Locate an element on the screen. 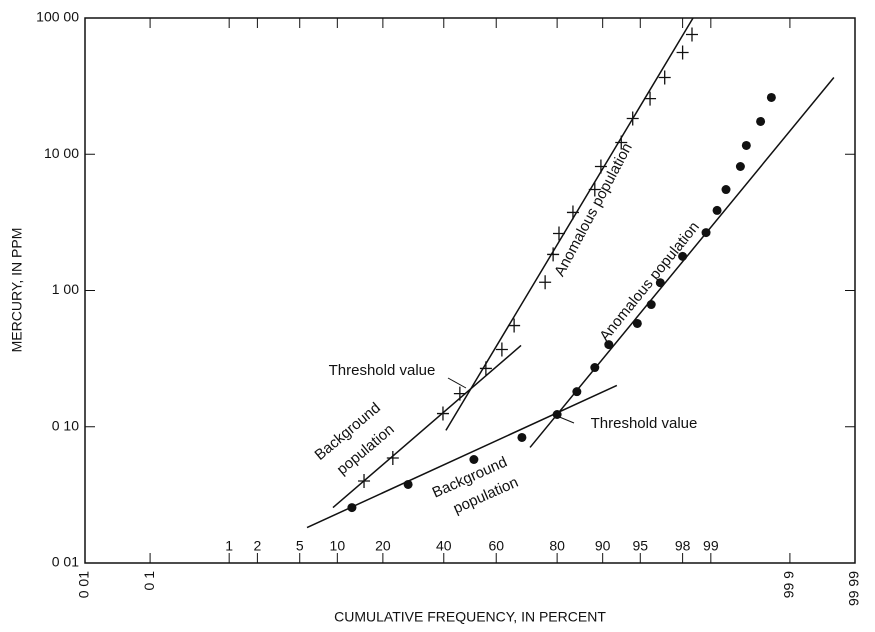 This screenshot has height=632, width=875. x-tick-label: 98 is located at coordinates (683, 546).